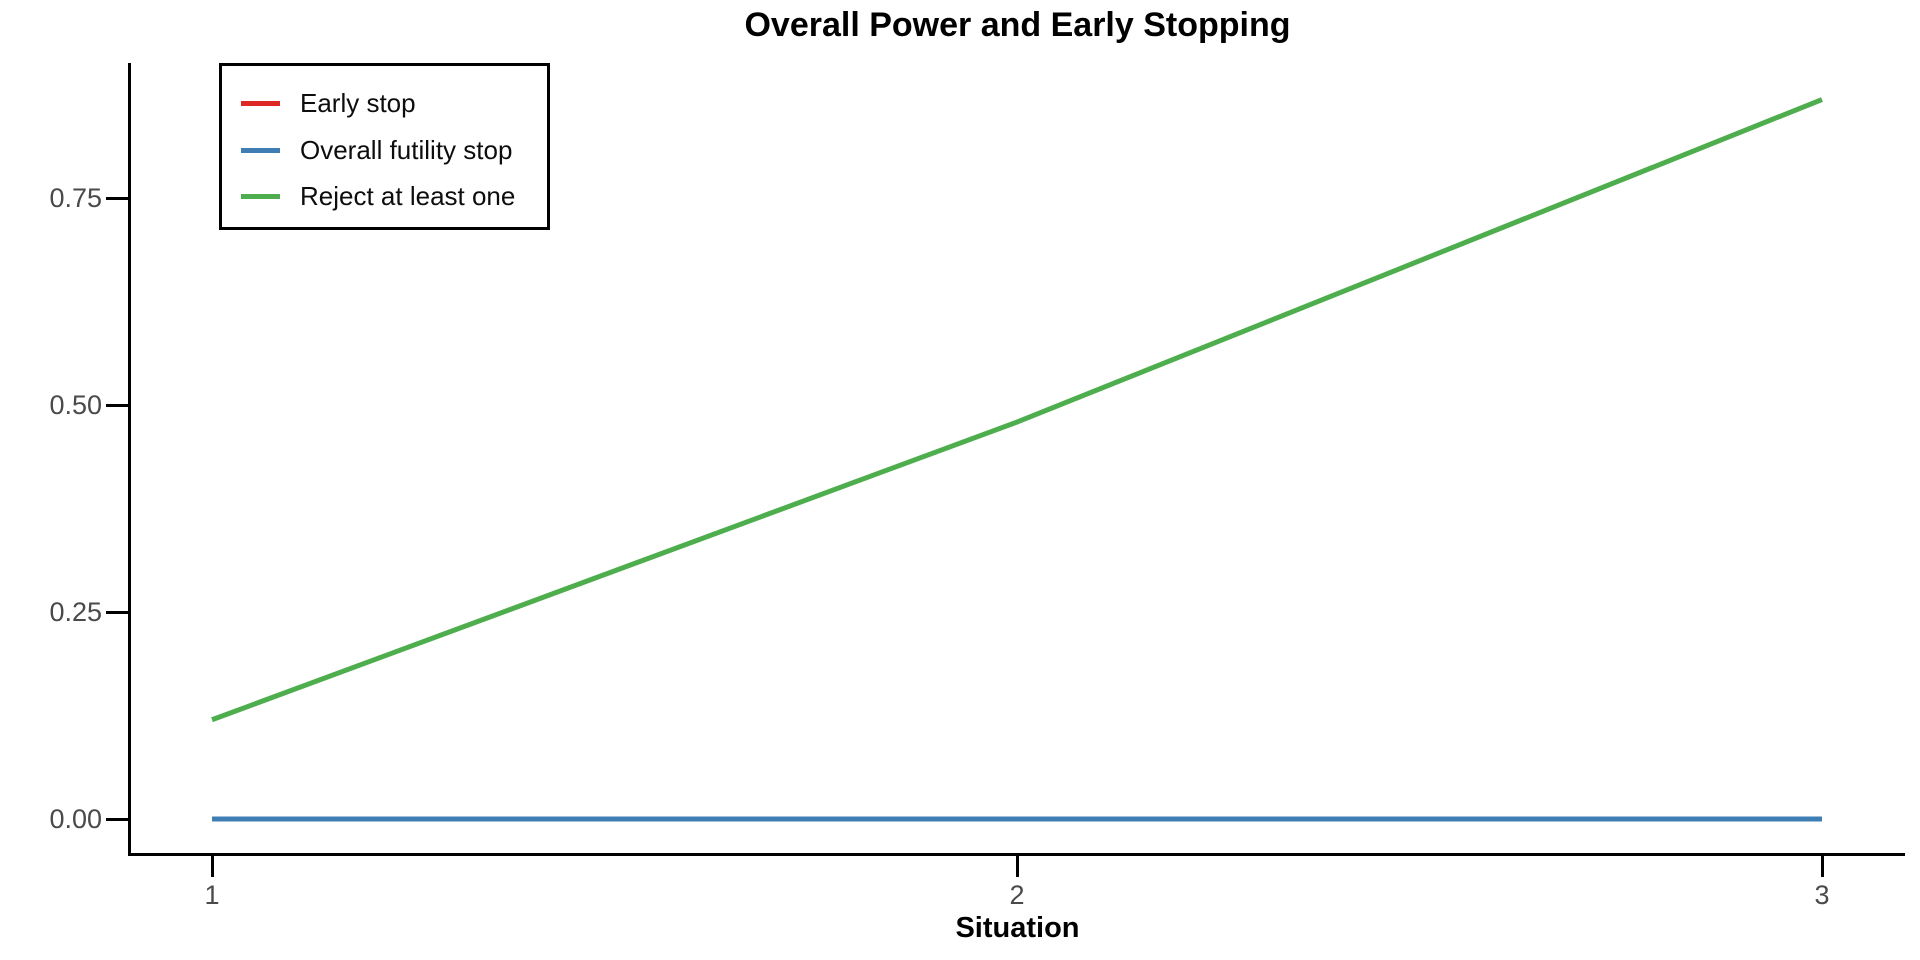 This screenshot has width=1920, height=960. What do you see at coordinates (1016, 854) in the screenshot?
I see `x-axis-spine` at bounding box center [1016, 854].